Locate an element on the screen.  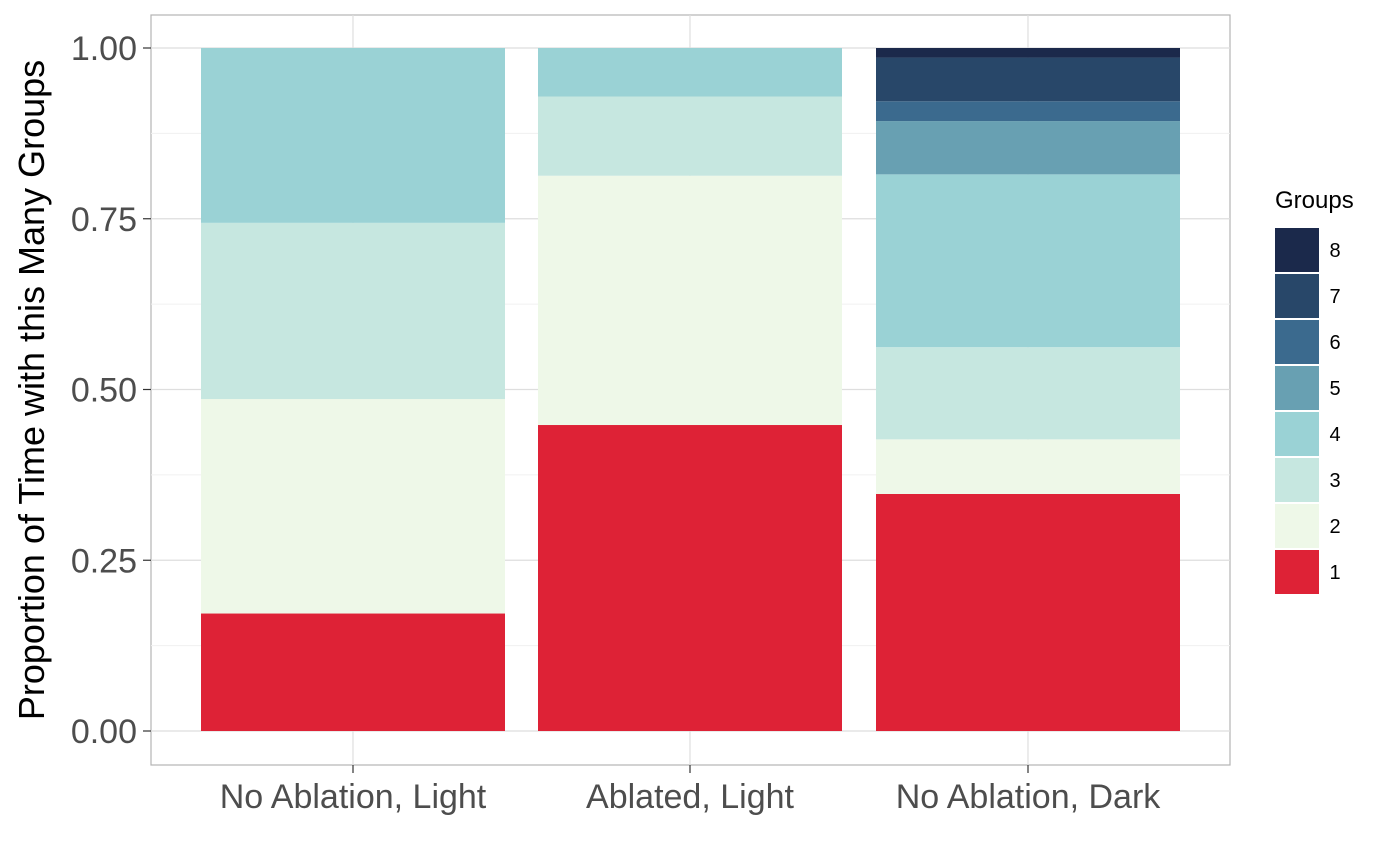
legend-label: 6 is located at coordinates (1334, 343).